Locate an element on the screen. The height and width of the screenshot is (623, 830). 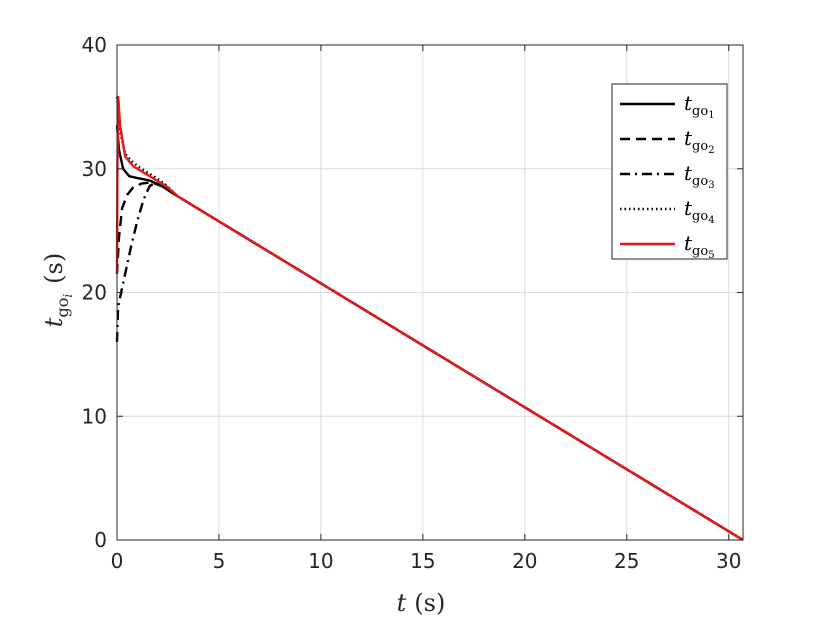
x-tick-label: 0 is located at coordinates (117, 561).